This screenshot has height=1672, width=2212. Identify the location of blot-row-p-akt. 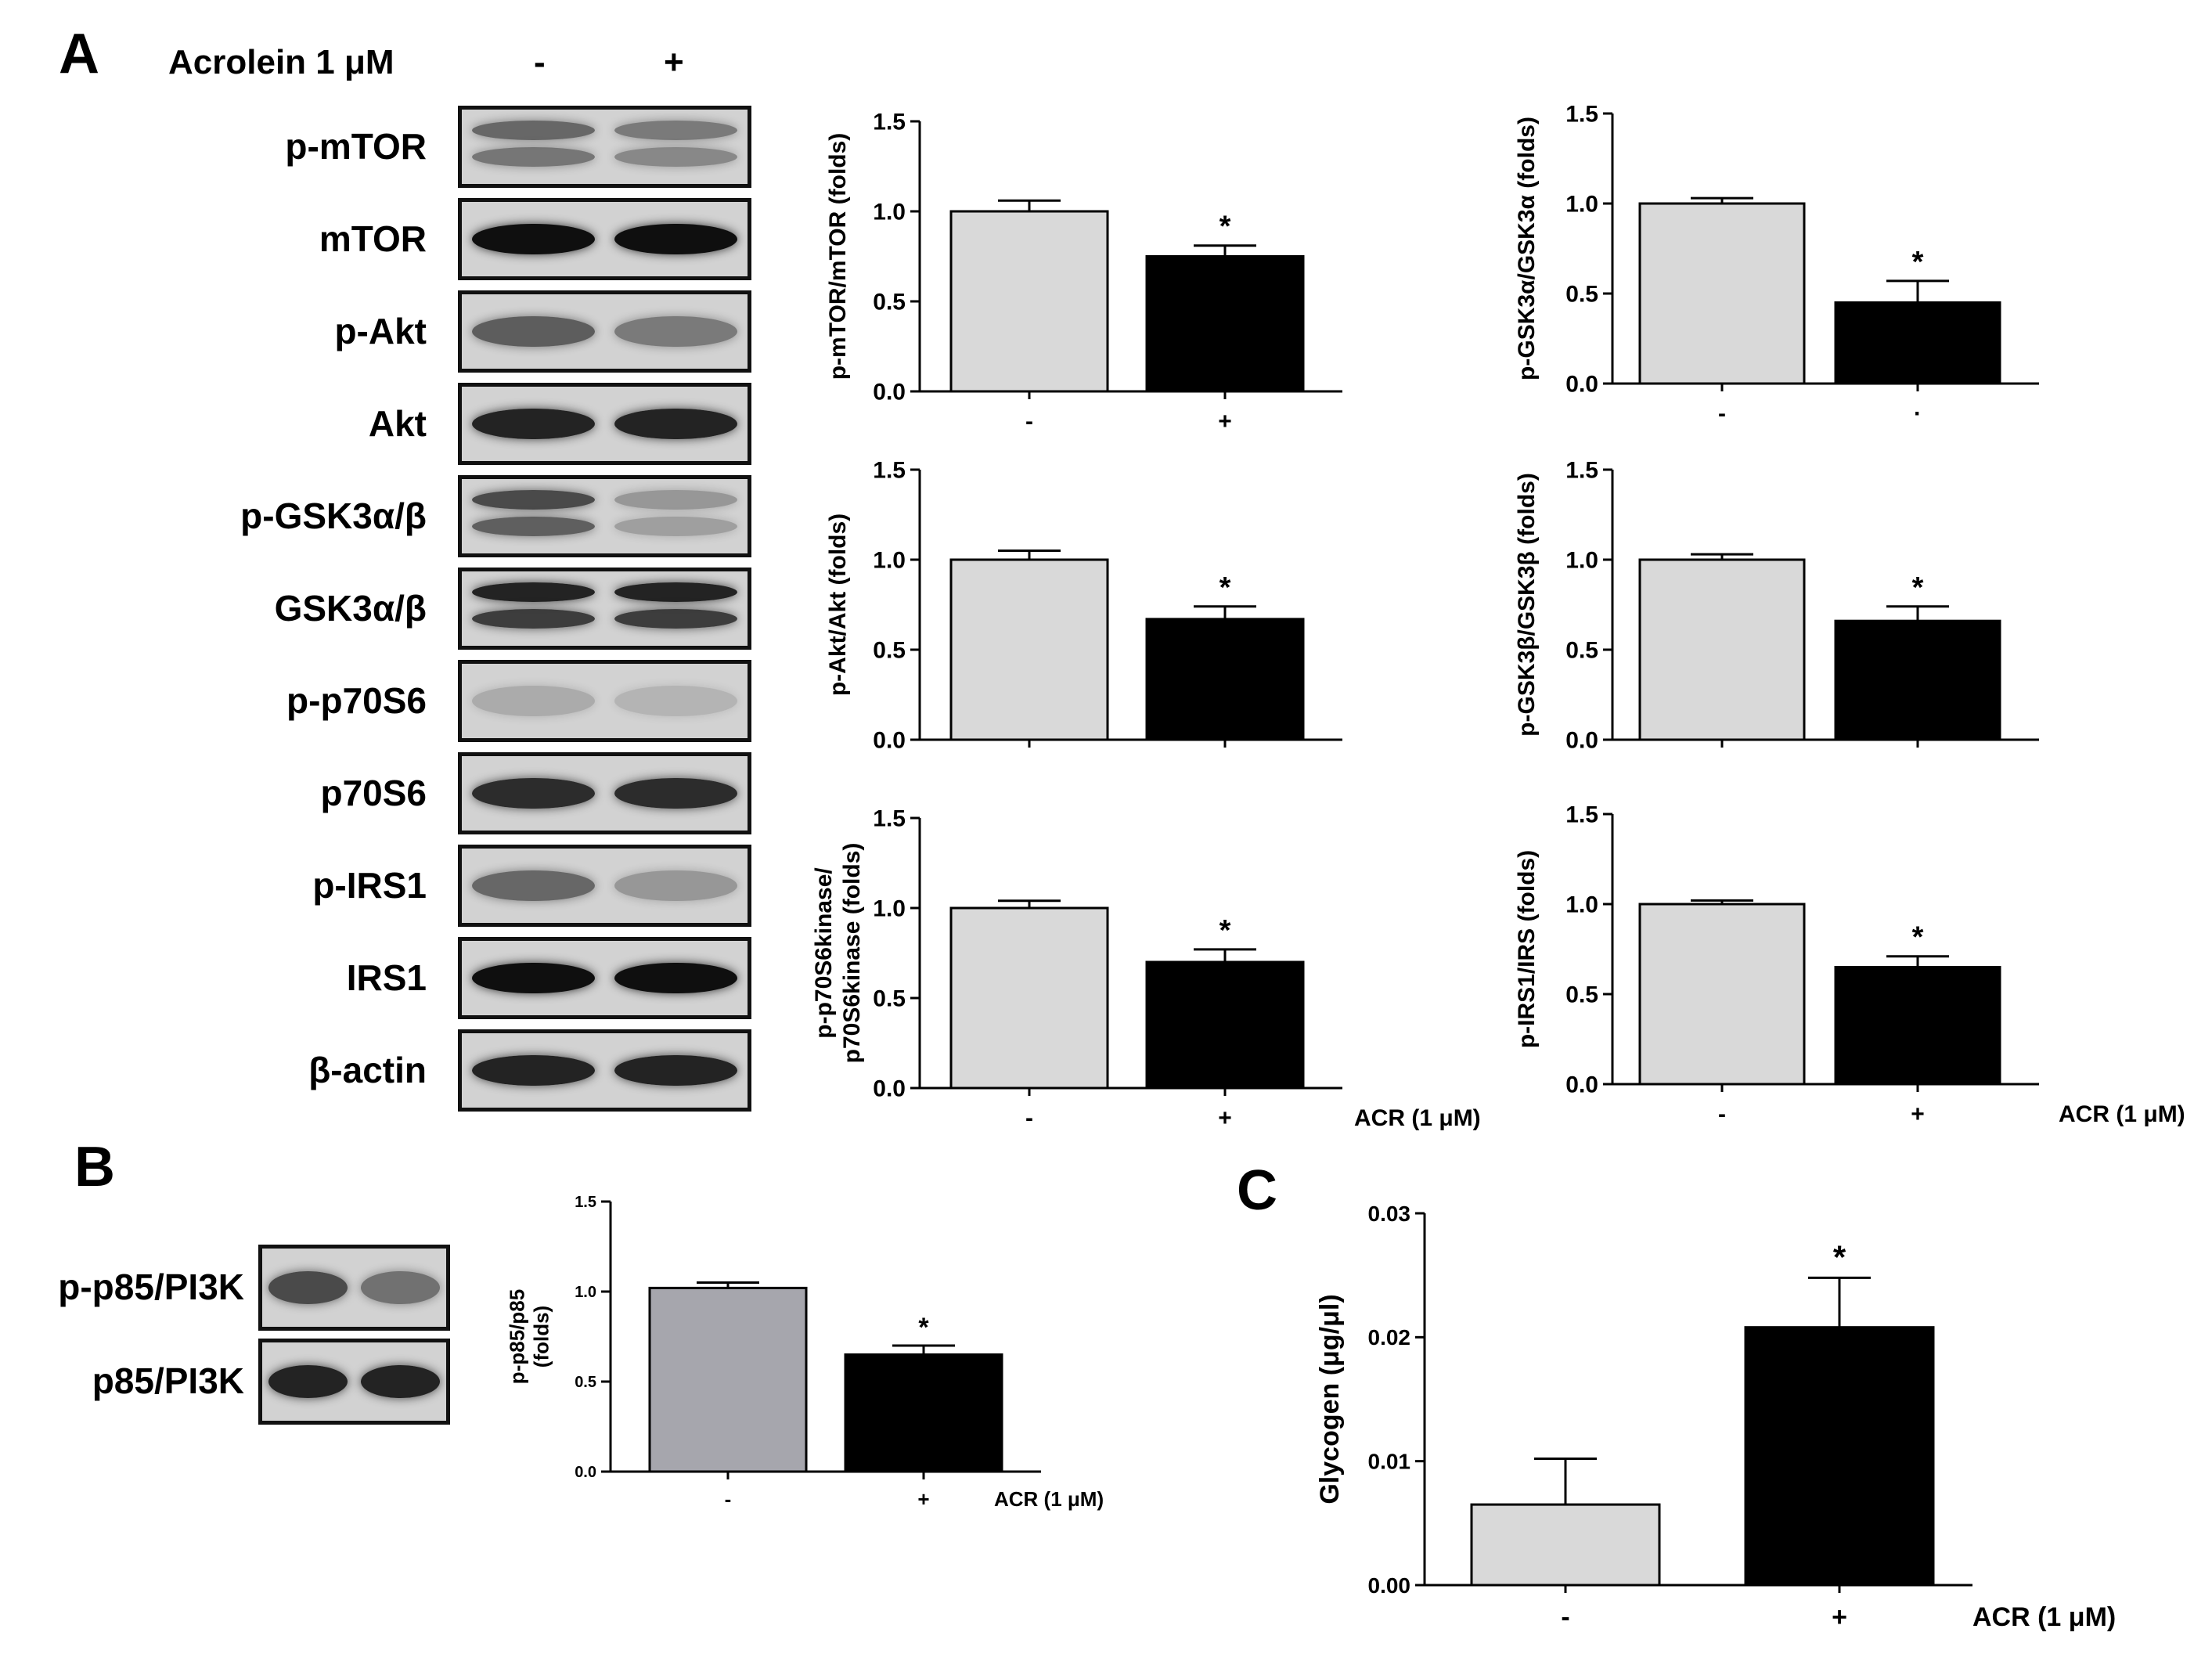
(604, 331).